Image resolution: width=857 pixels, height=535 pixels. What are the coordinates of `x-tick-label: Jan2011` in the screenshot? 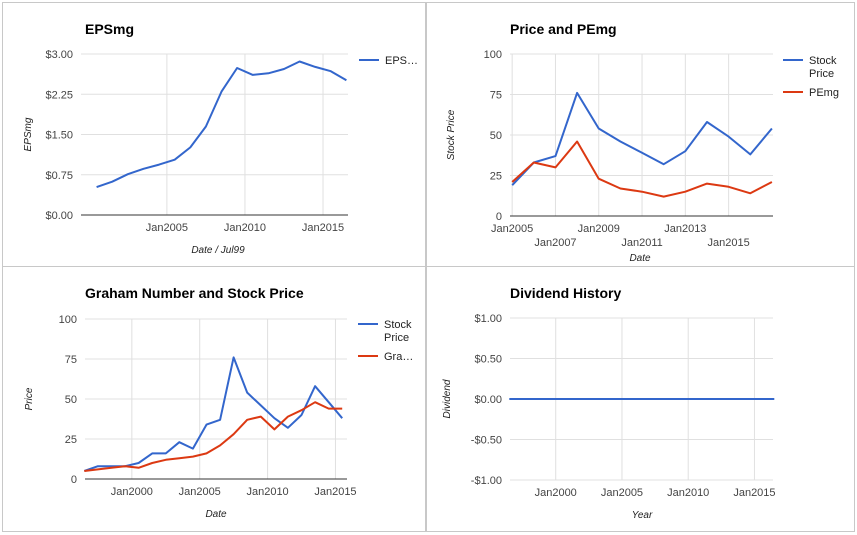 It's located at (641, 243).